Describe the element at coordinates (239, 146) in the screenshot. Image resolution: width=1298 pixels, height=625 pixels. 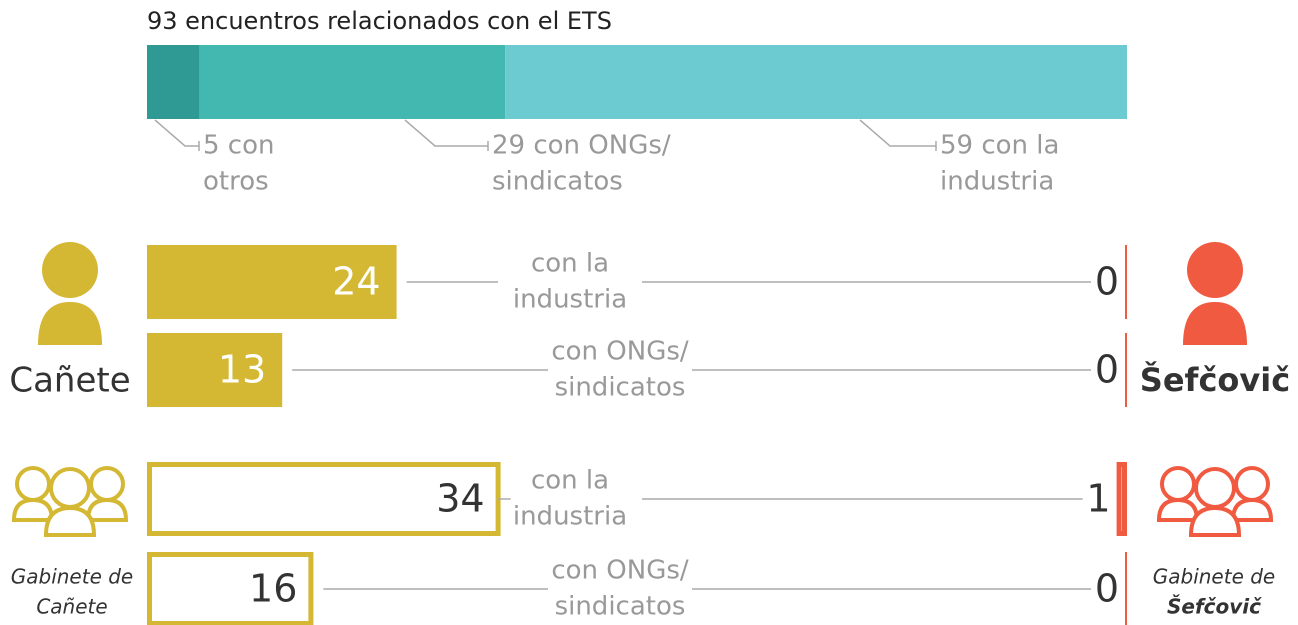
I see `segment-label: 5 con` at that location.